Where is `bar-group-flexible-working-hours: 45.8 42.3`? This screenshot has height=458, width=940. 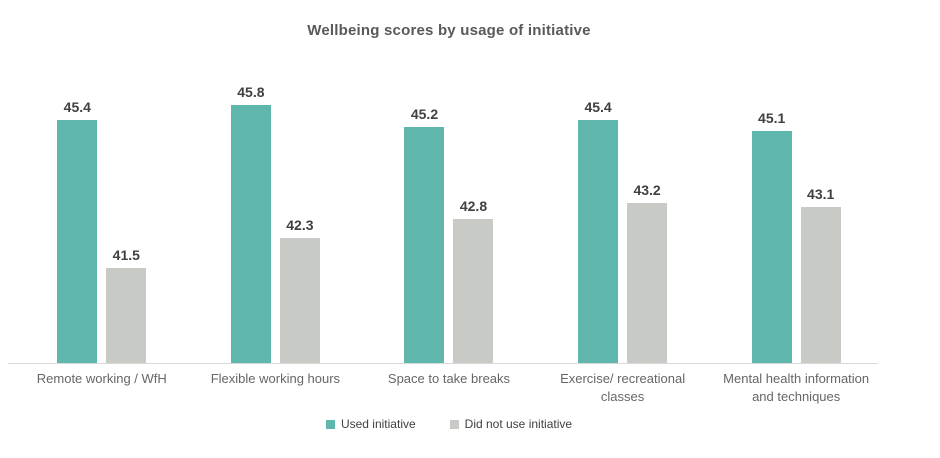
bar-group-flexible-working-hours: 45.8 42.3 is located at coordinates (276, 220).